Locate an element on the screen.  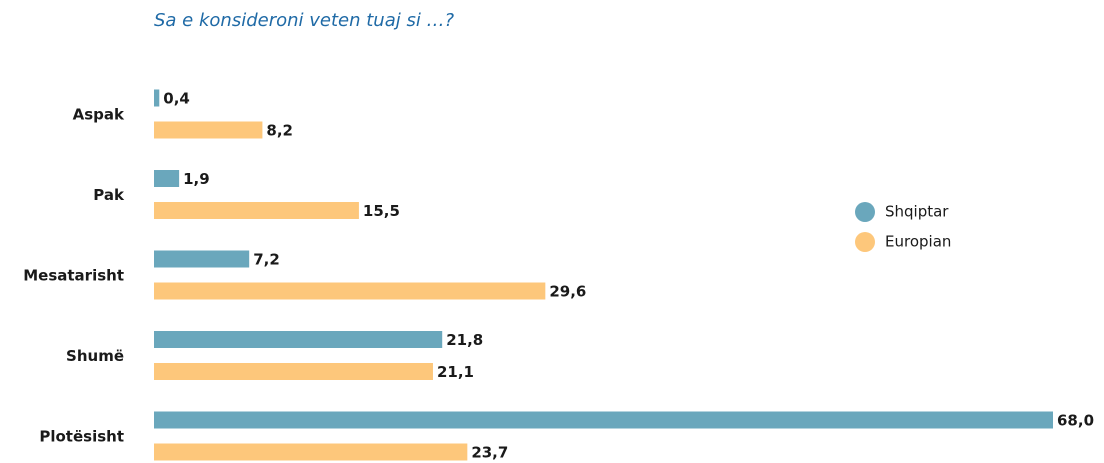
value-label: 15,5 is located at coordinates (381, 211).